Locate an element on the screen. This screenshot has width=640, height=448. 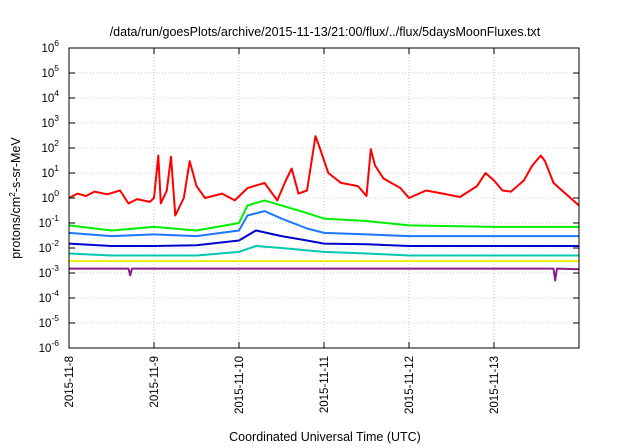
y-tick-label: 10² is located at coordinates (50, 146).